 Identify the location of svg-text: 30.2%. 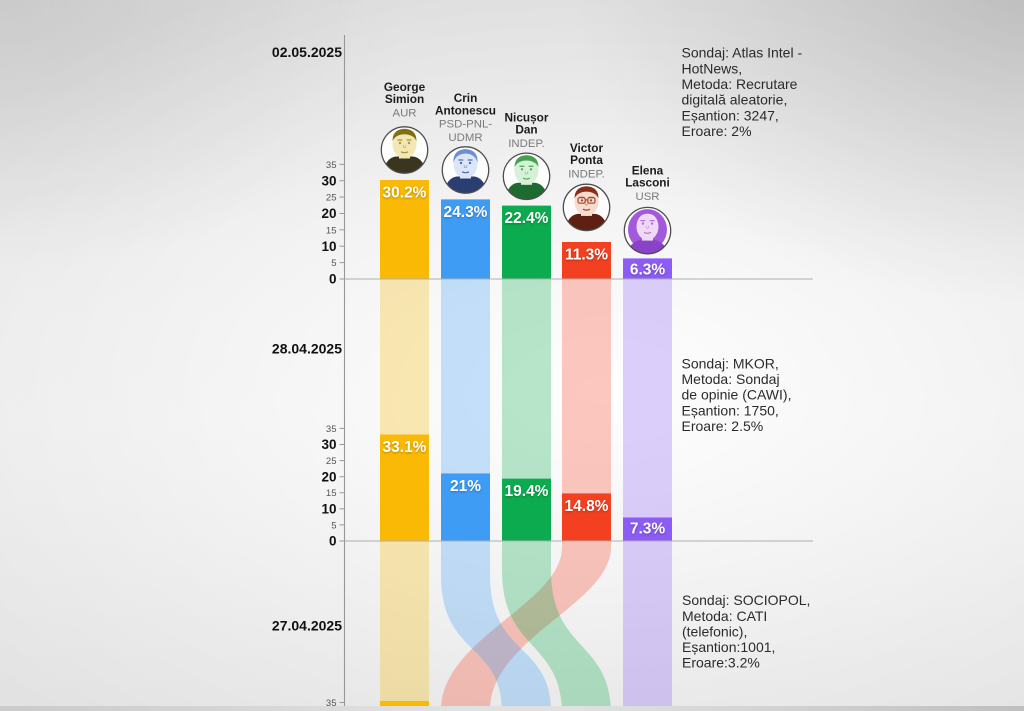
(405, 193).